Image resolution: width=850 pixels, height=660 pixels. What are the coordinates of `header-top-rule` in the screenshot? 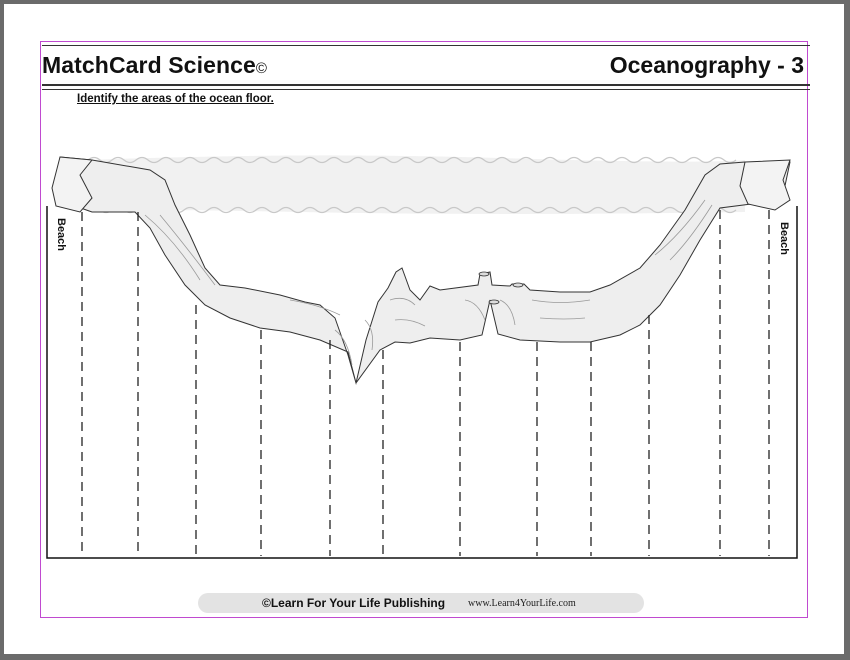 It's located at (426, 45).